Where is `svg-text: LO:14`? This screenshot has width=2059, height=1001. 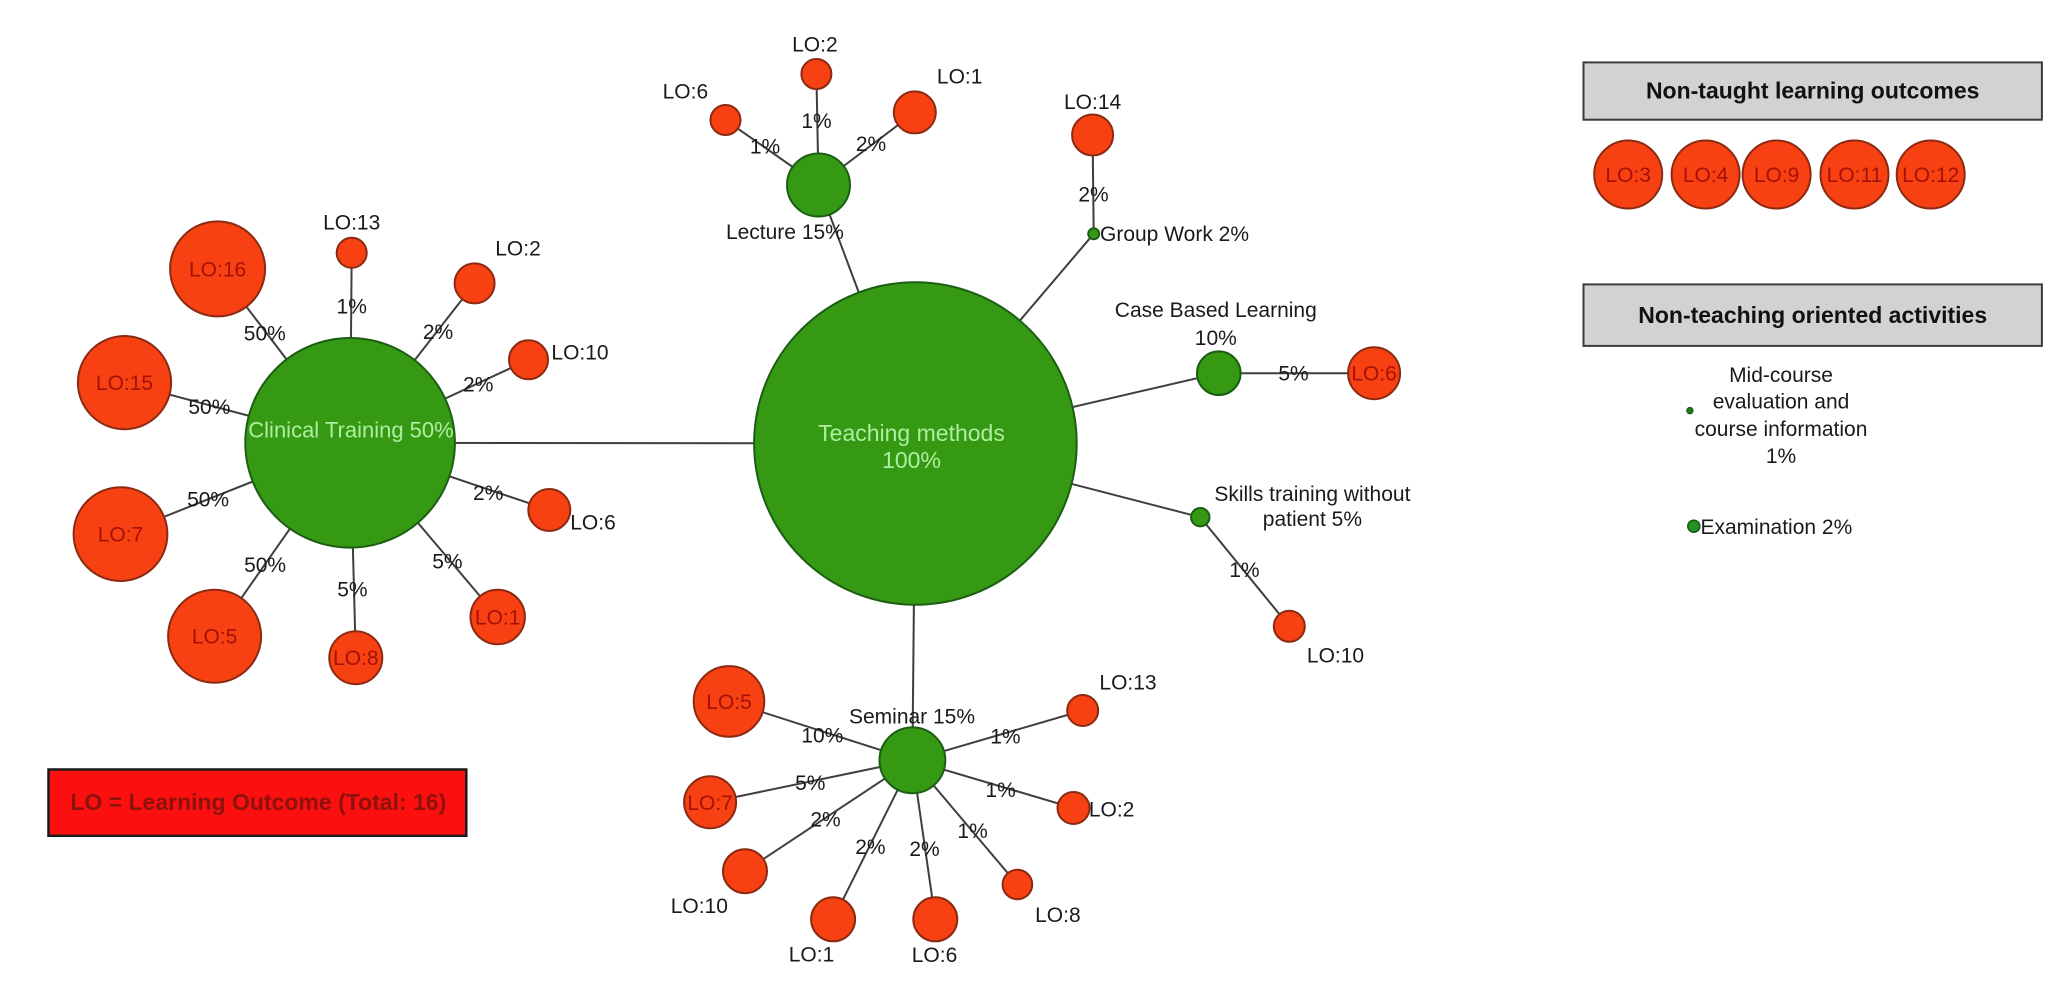 svg-text: LO:14 is located at coordinates (1093, 102).